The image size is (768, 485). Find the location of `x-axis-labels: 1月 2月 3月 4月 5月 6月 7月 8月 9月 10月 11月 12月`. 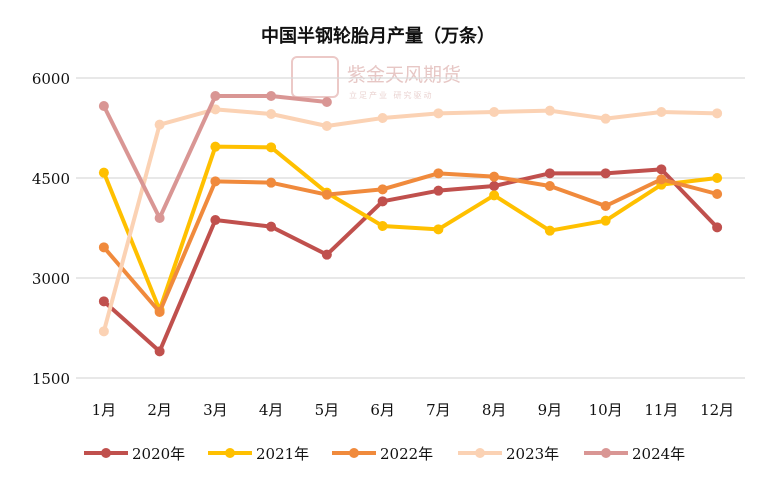

x-axis-labels: 1月 2月 3月 4月 5月 6月 7月 8月 9月 10月 11月 12月 is located at coordinates (413, 410).